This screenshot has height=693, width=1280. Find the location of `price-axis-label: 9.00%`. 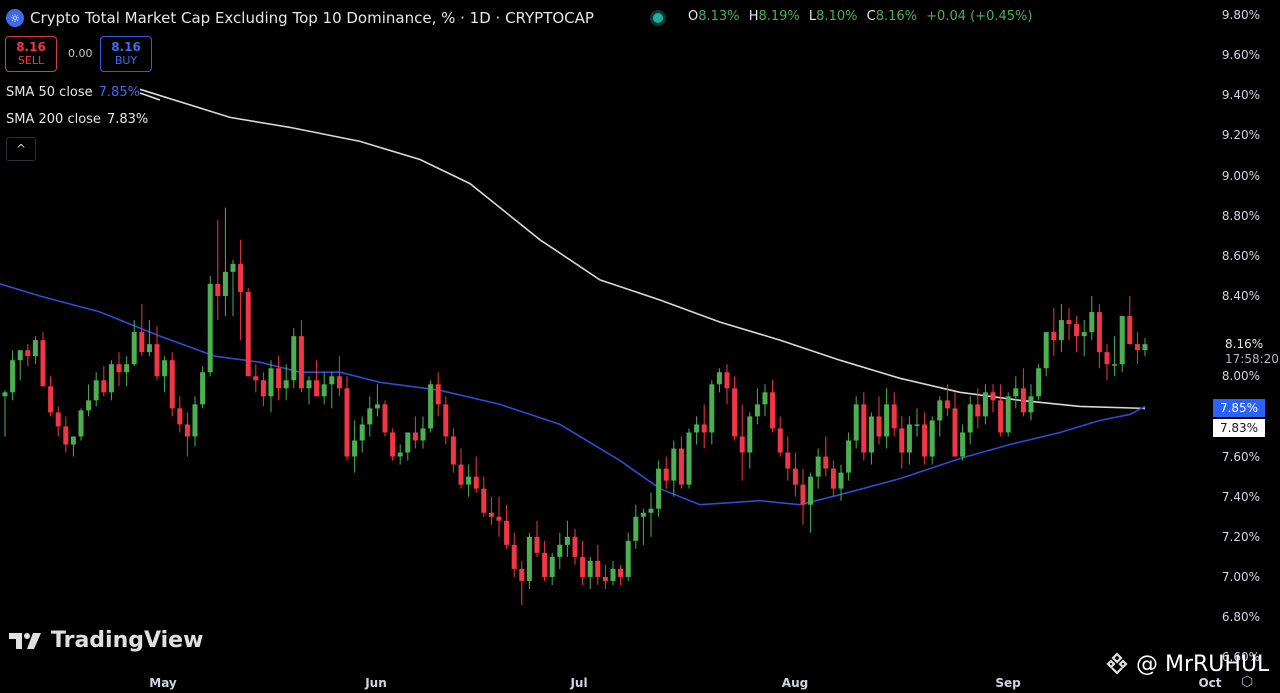

price-axis-label: 9.00% is located at coordinates (1240, 175).